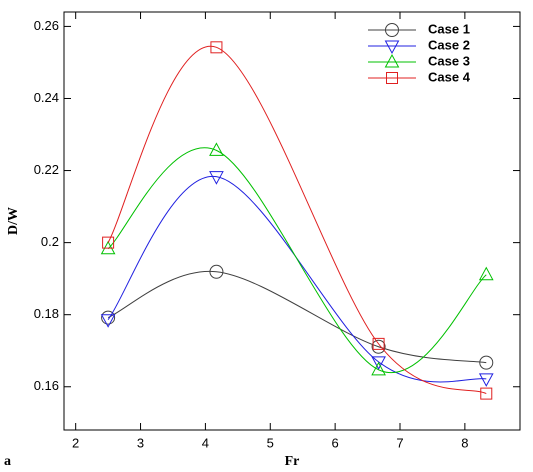 The height and width of the screenshot is (472, 533). What do you see at coordinates (46, 169) in the screenshot?
I see `y-tick-label: 0.22` at bounding box center [46, 169].